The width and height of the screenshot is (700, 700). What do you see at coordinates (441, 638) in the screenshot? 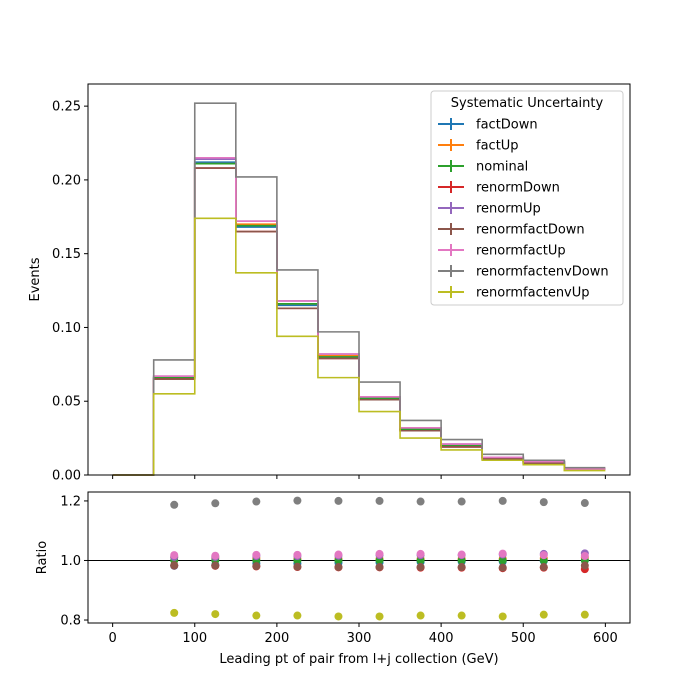
I see `x-tick-label: 400` at bounding box center [441, 638].